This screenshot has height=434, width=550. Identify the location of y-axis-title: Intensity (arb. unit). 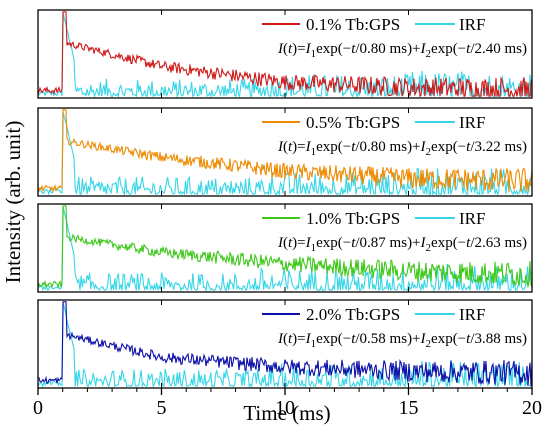
(13, 202).